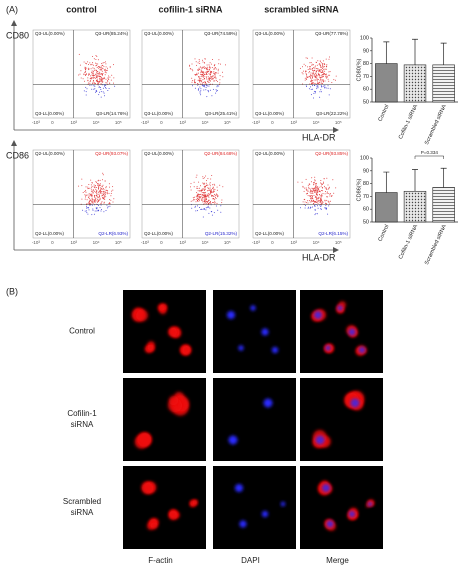 The image size is (474, 569). I want to click on quadrant-label: Q3-LR(14.76%), so click(112, 113).